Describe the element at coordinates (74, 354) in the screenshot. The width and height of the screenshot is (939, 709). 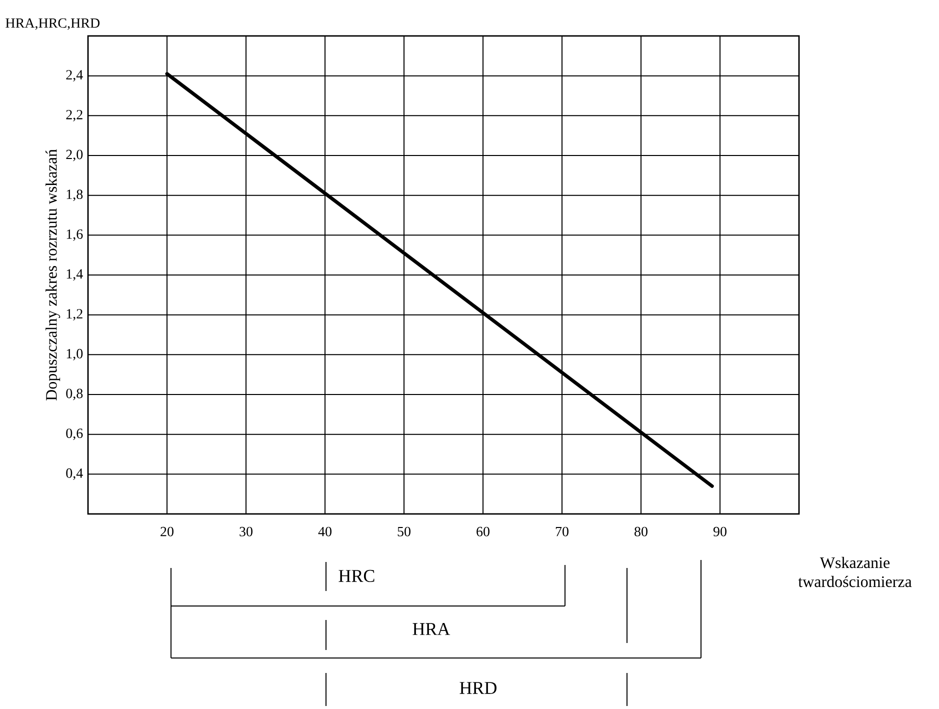
I see `y-tick-label: 1,0` at that location.